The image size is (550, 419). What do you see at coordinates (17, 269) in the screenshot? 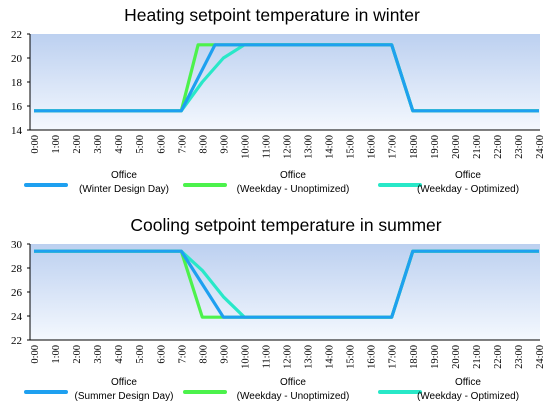
I see `y-tick-label: 28` at bounding box center [17, 269].